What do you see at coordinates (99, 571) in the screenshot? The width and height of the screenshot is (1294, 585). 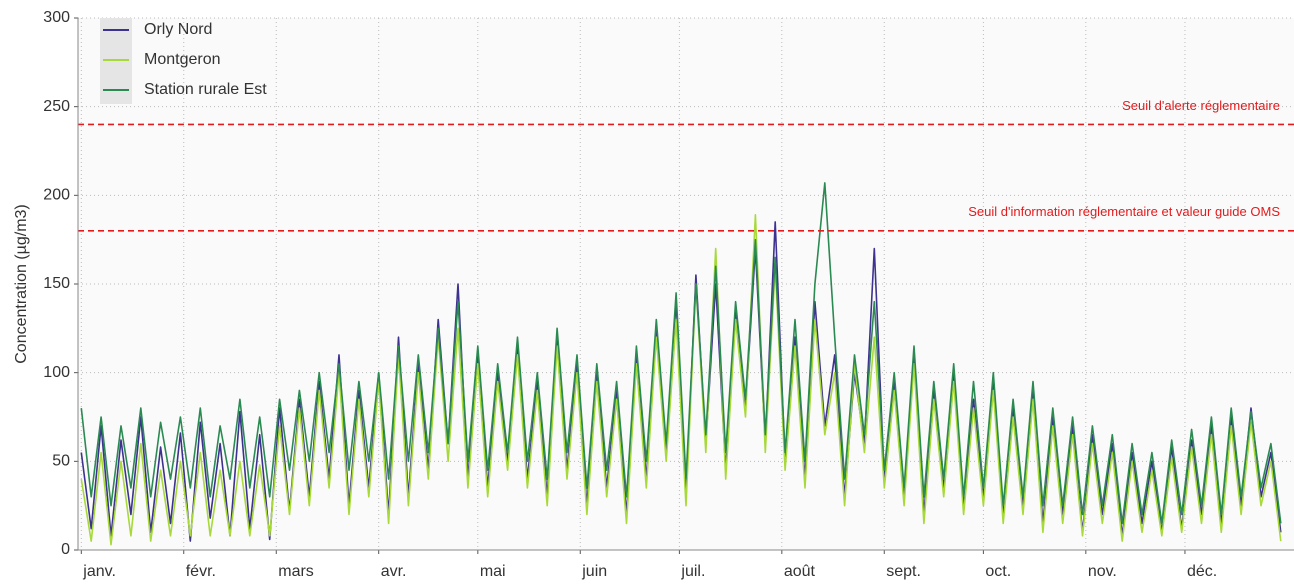 I see `x-tick-label: janv.` at bounding box center [99, 571].